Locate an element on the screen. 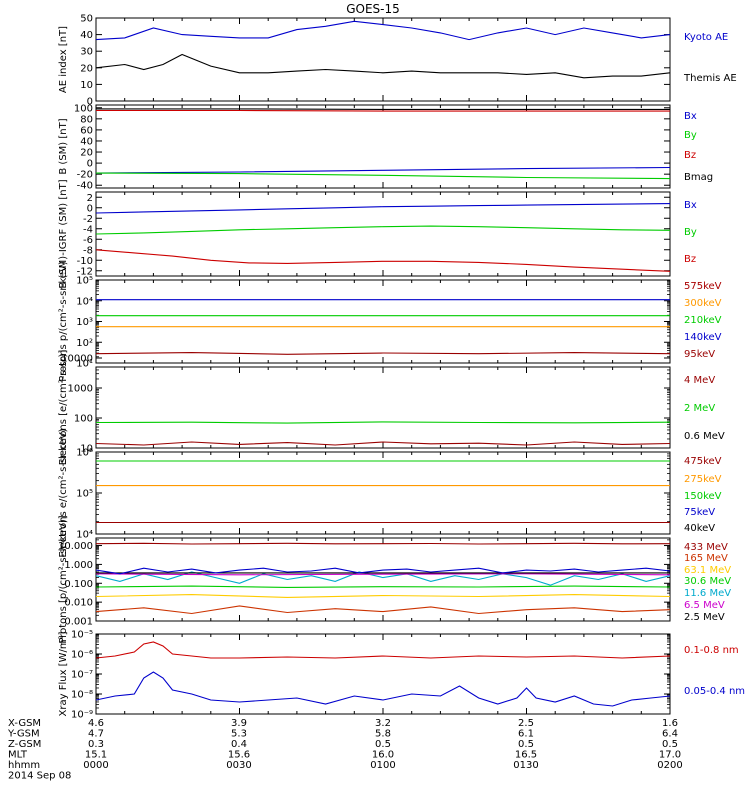  series-11-6-mev is located at coordinates (383, 578).